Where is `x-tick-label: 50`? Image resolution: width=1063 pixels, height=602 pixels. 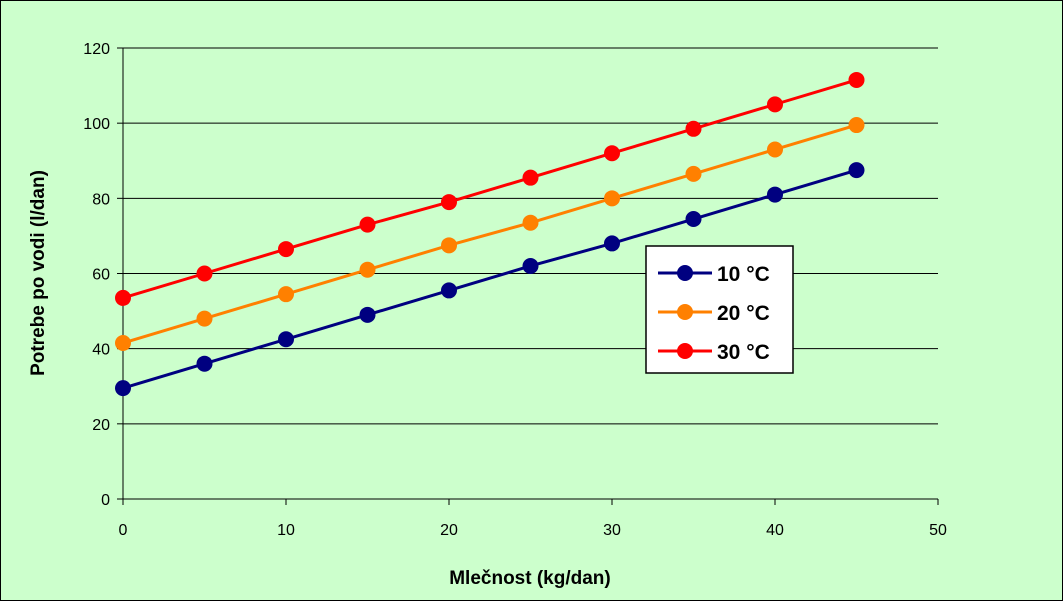
x-tick-label: 50 is located at coordinates (938, 530).